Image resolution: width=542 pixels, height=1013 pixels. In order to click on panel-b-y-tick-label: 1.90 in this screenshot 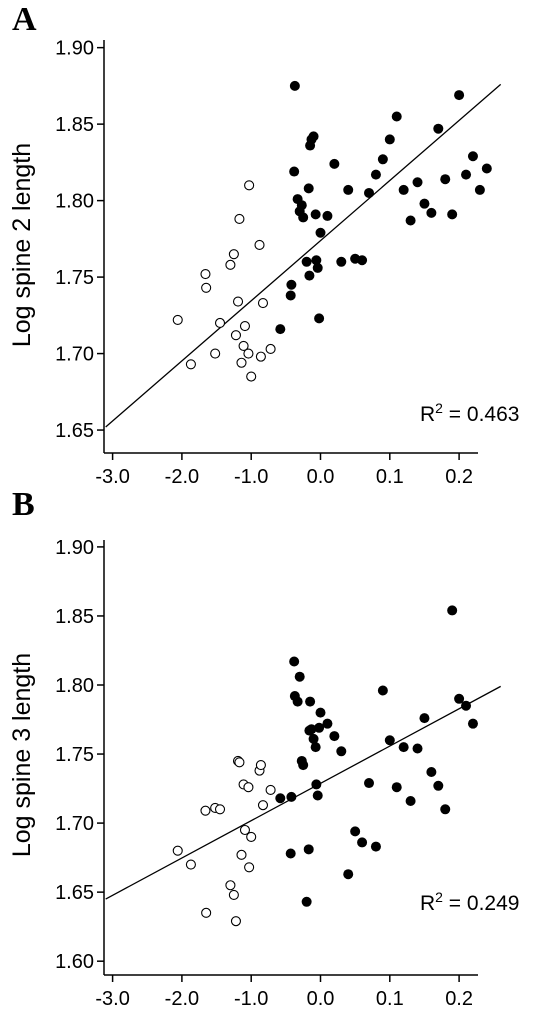, I will do `click(74, 548)`.